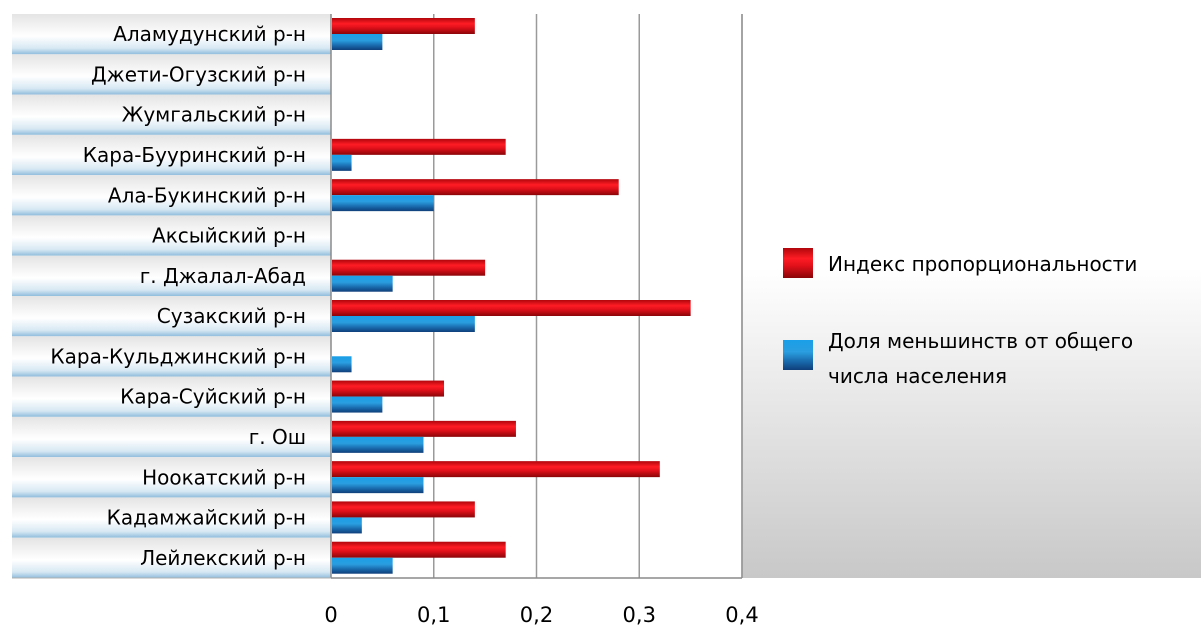 Image resolution: width=1201 pixels, height=626 pixels. I want to click on category-label: Аламудунский р-н, so click(209, 34).